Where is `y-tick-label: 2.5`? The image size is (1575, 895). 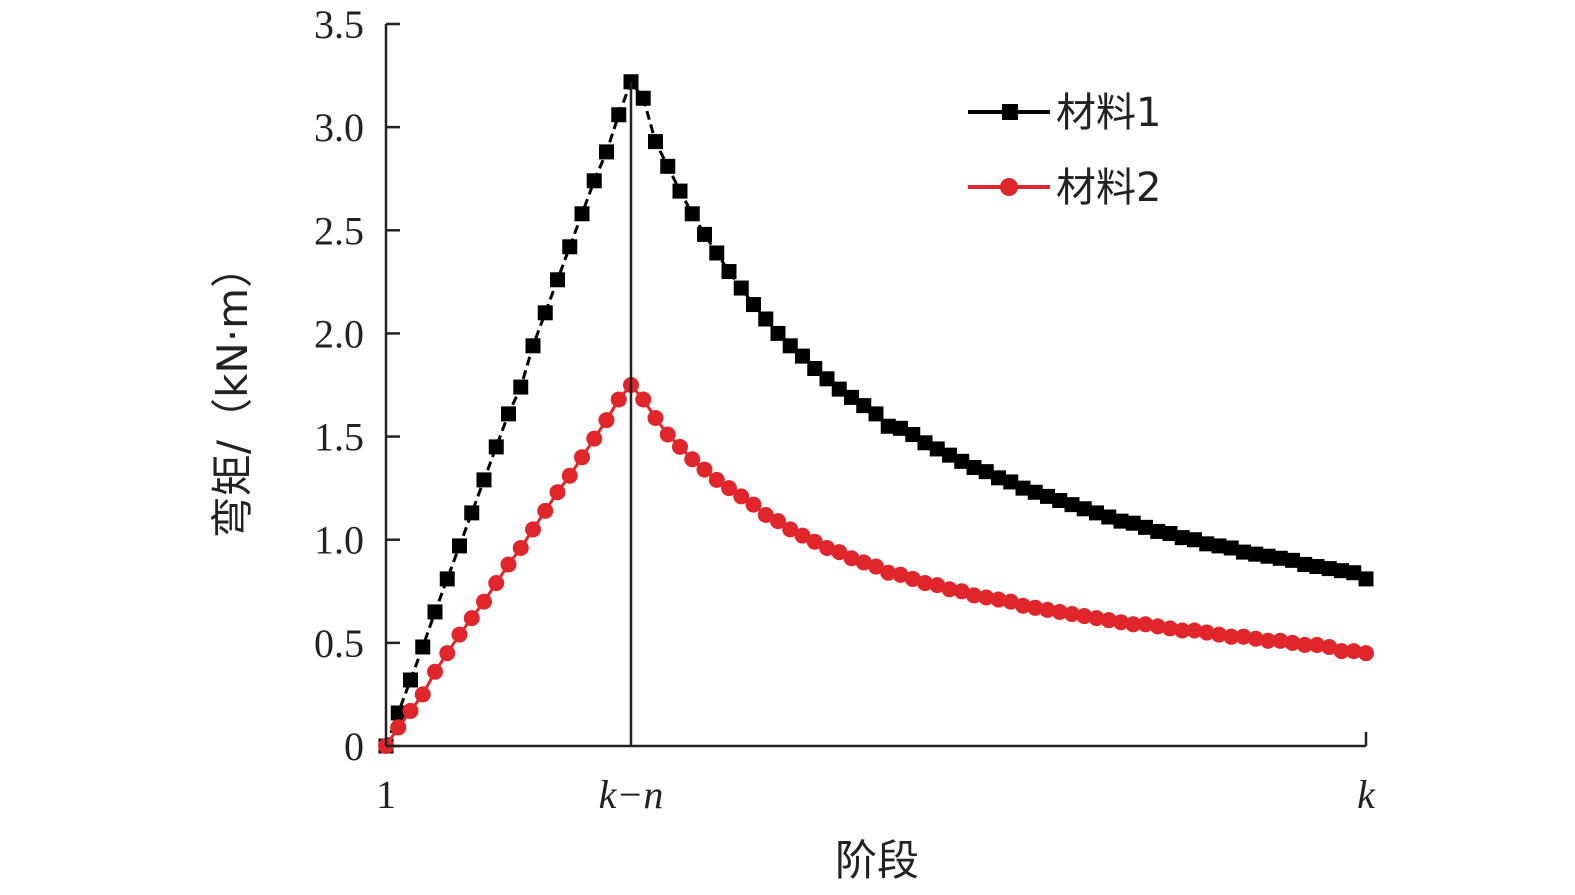 y-tick-label: 2.5 is located at coordinates (339, 230).